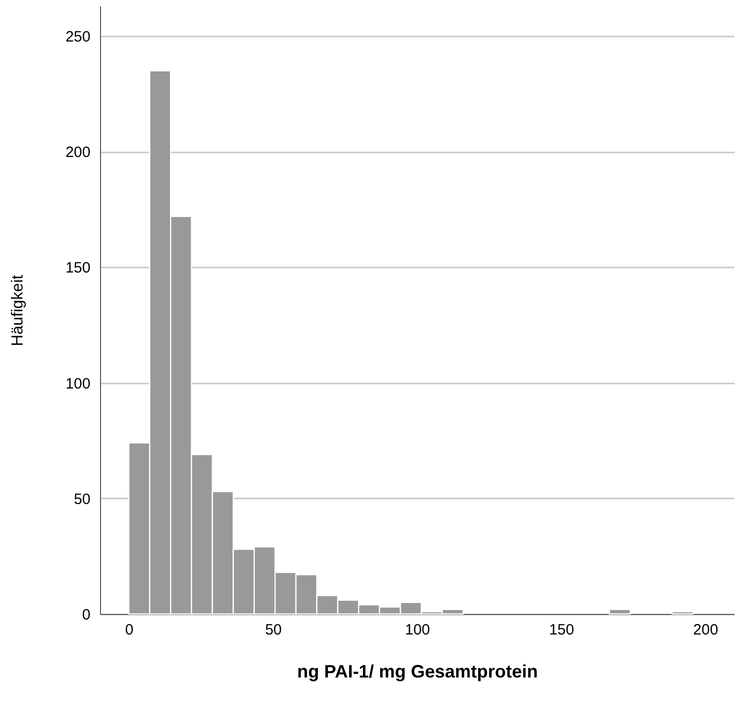 The image size is (742, 702). Describe the element at coordinates (417, 672) in the screenshot. I see `x-axis-title: ng PAI-1/ mg Gesamtprotein` at that location.